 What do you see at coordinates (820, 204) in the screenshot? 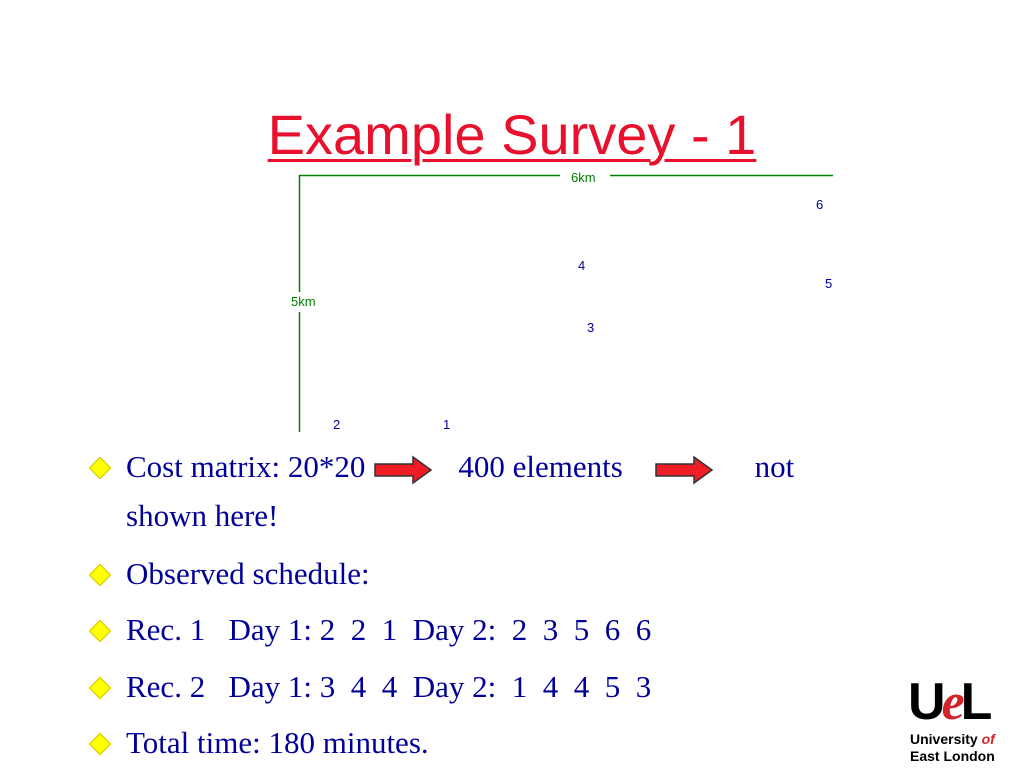
I see `point-label: 6` at bounding box center [820, 204].